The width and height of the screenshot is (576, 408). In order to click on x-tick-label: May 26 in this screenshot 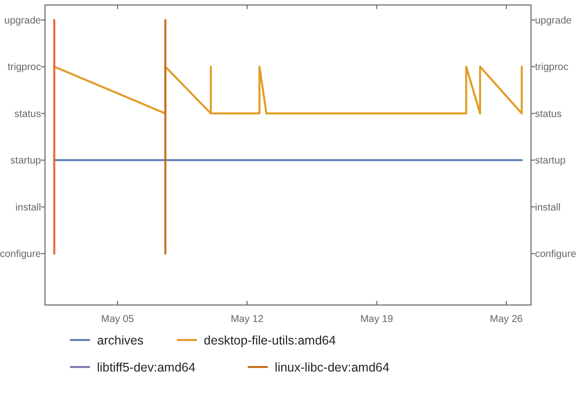, I will do `click(507, 319)`.